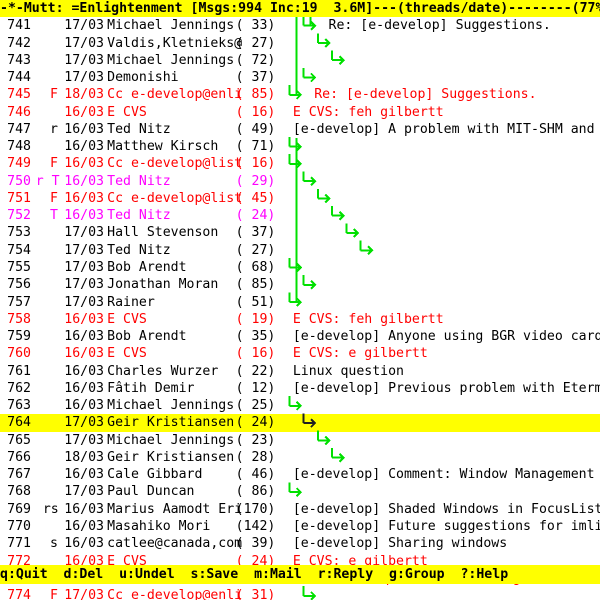 This screenshot has height=600, width=600. What do you see at coordinates (84, 457) in the screenshot?
I see `message-date: 18/03` at bounding box center [84, 457].